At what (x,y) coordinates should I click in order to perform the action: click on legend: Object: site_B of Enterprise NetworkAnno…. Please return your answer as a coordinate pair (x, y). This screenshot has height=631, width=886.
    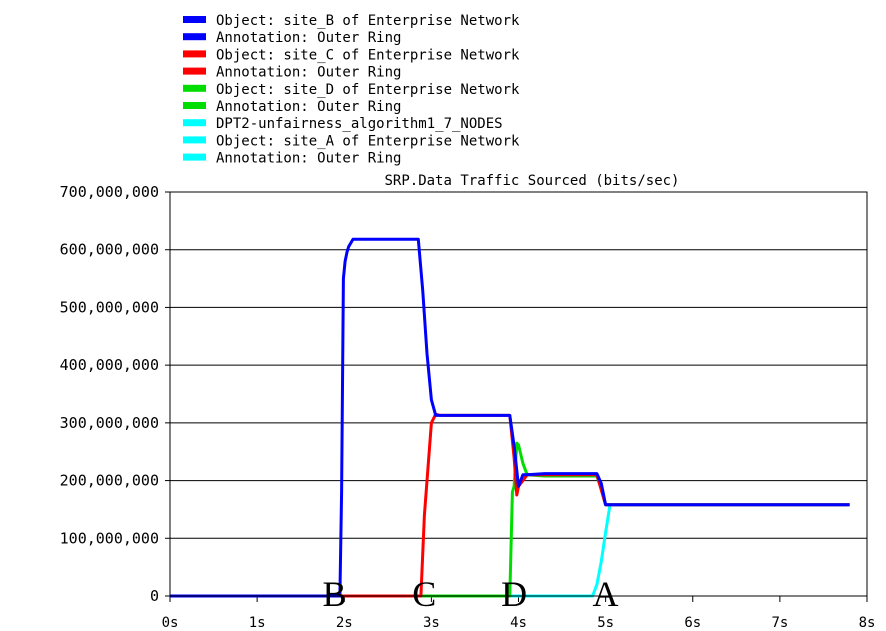
    Looking at the image, I should click on (351, 90).